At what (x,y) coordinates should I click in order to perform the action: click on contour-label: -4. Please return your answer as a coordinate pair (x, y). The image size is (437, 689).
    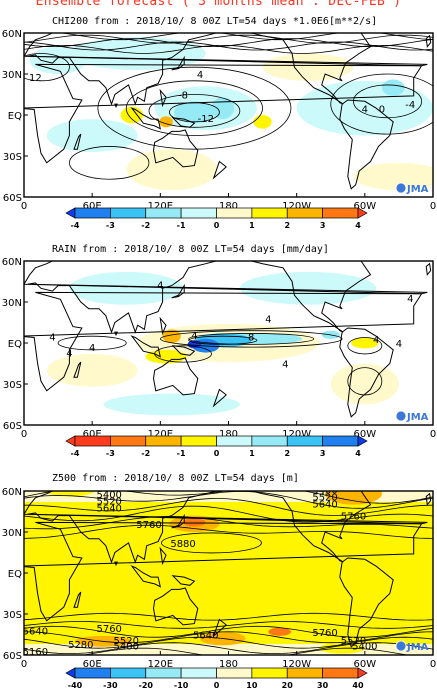
    Looking at the image, I should click on (410, 105).